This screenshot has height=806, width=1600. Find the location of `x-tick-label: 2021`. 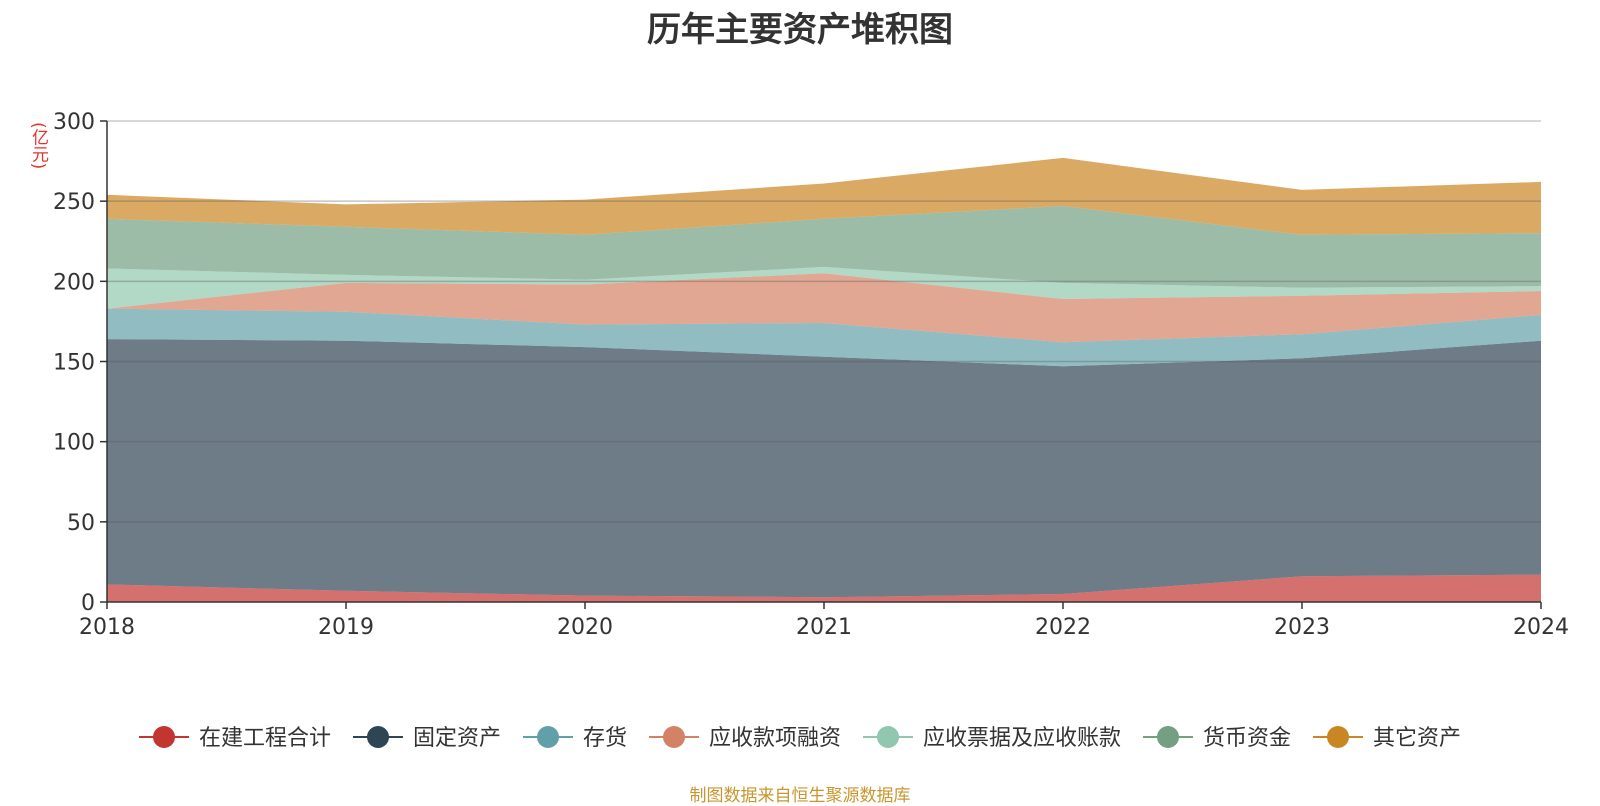

x-tick-label: 2021 is located at coordinates (824, 627).